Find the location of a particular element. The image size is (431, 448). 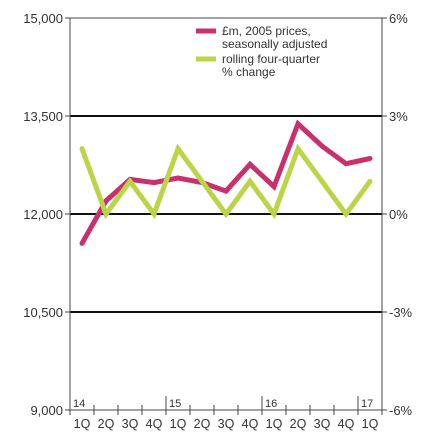

legend-label: % change is located at coordinates (249, 72).